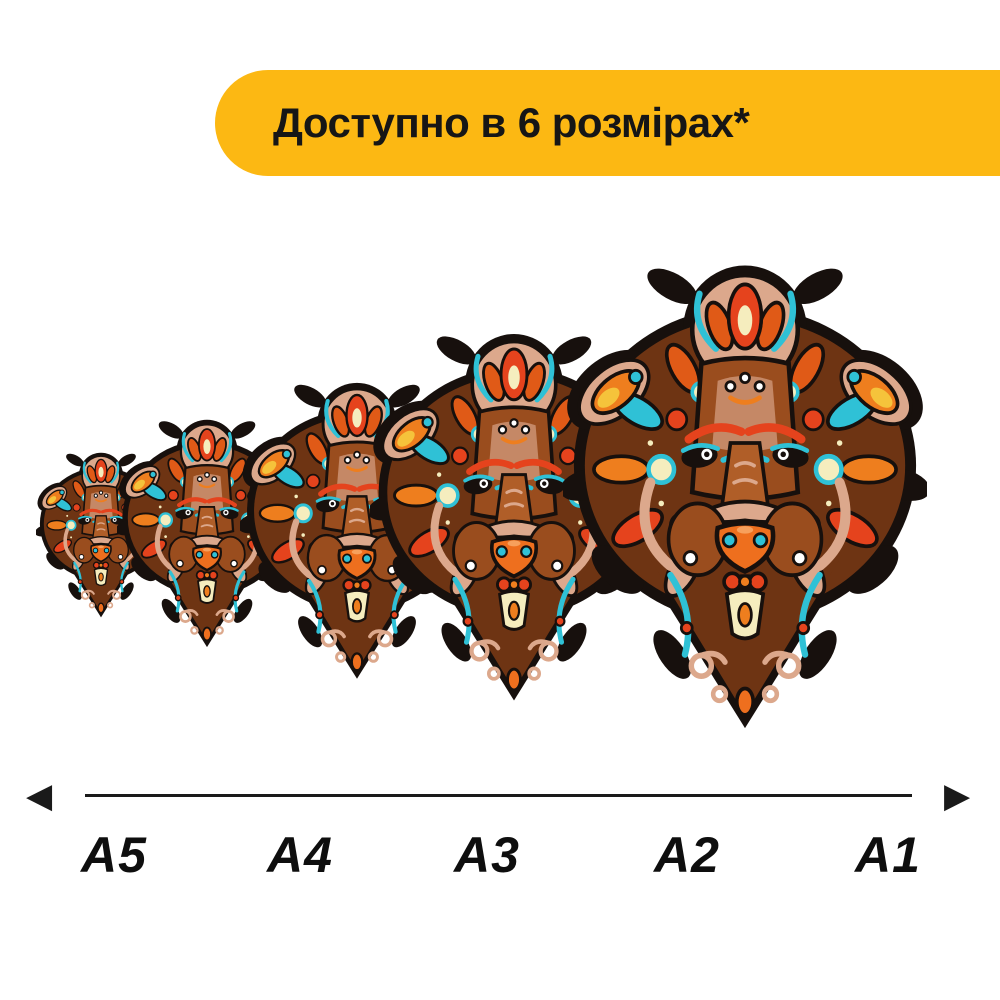 The image size is (1000, 1000). I want to click on size-label-a3: A3, so click(487, 855).